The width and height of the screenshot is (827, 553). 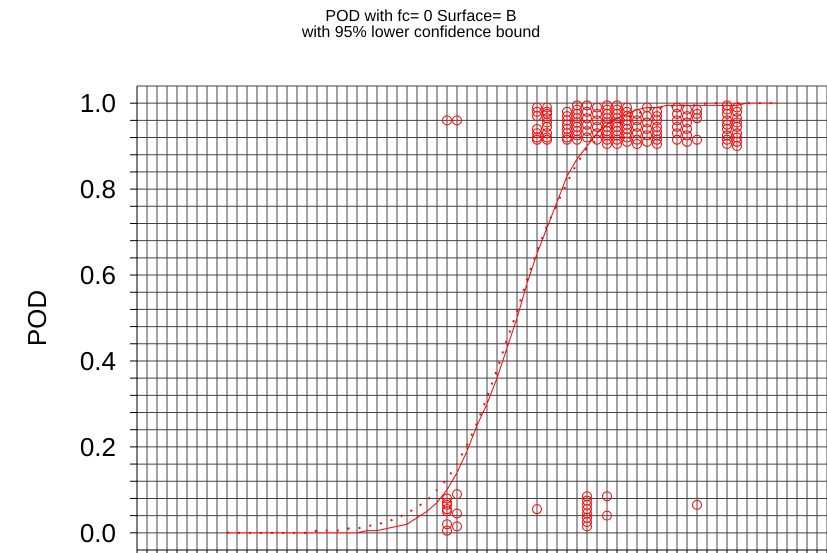 I want to click on y-tick-label: 0.6, so click(x=98, y=275).